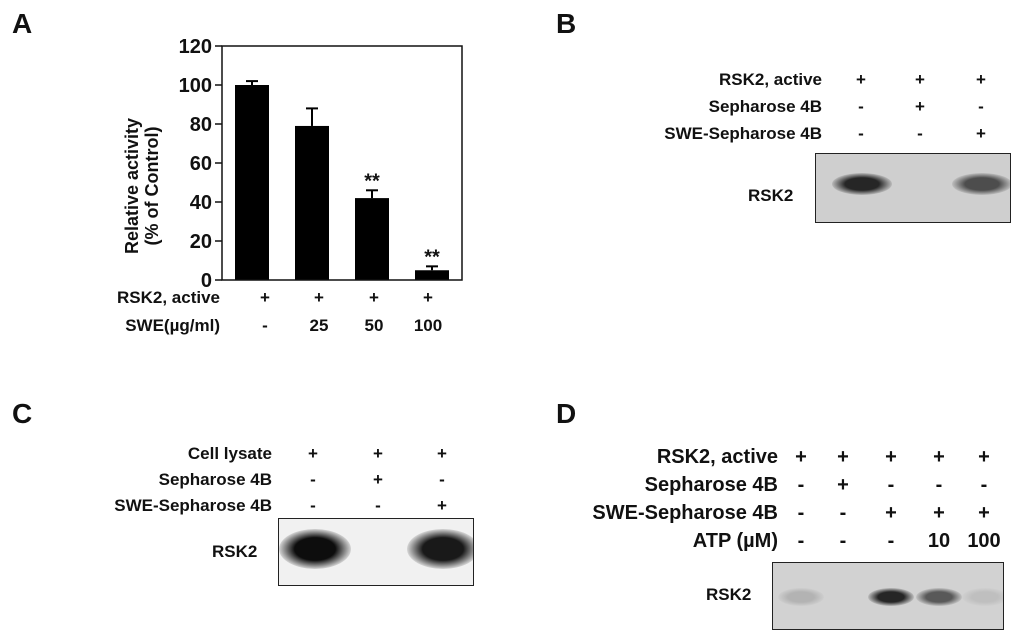 The height and width of the screenshot is (638, 1024). Describe the element at coordinates (201, 203) in the screenshot. I see `y-tick-label: 40` at that location.